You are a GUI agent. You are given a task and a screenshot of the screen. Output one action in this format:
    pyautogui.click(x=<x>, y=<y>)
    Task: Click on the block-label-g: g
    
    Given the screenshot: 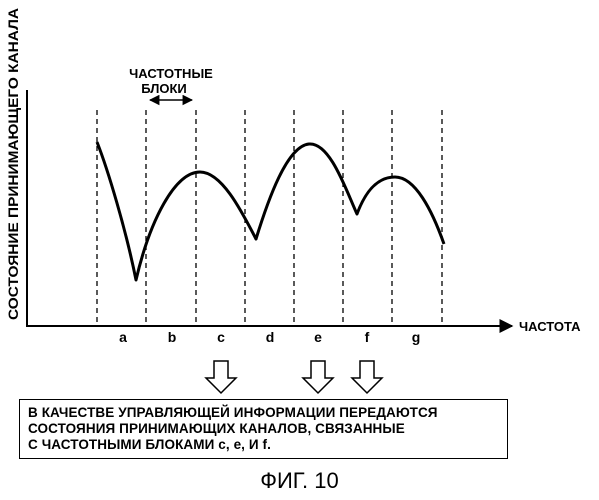 What is the action you would take?
    pyautogui.click(x=416, y=337)
    